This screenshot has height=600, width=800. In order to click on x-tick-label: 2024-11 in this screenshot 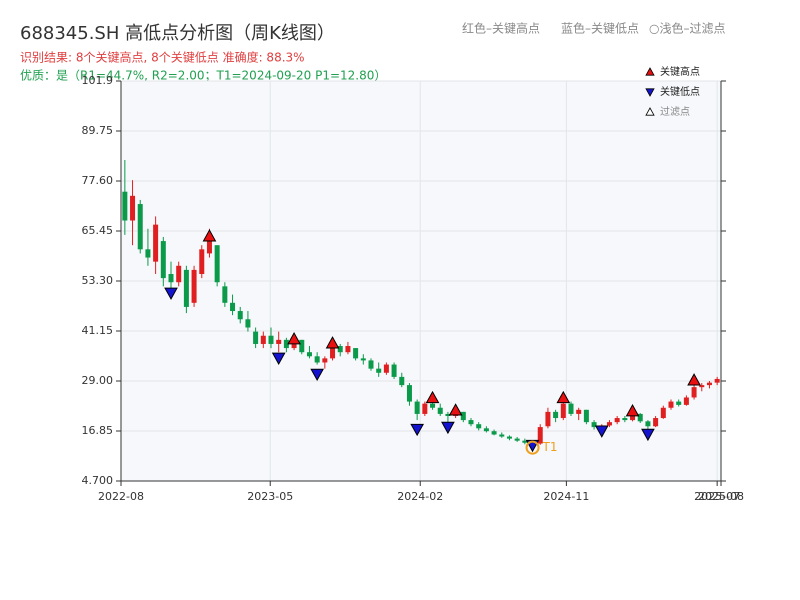, I will do `click(566, 496)`.